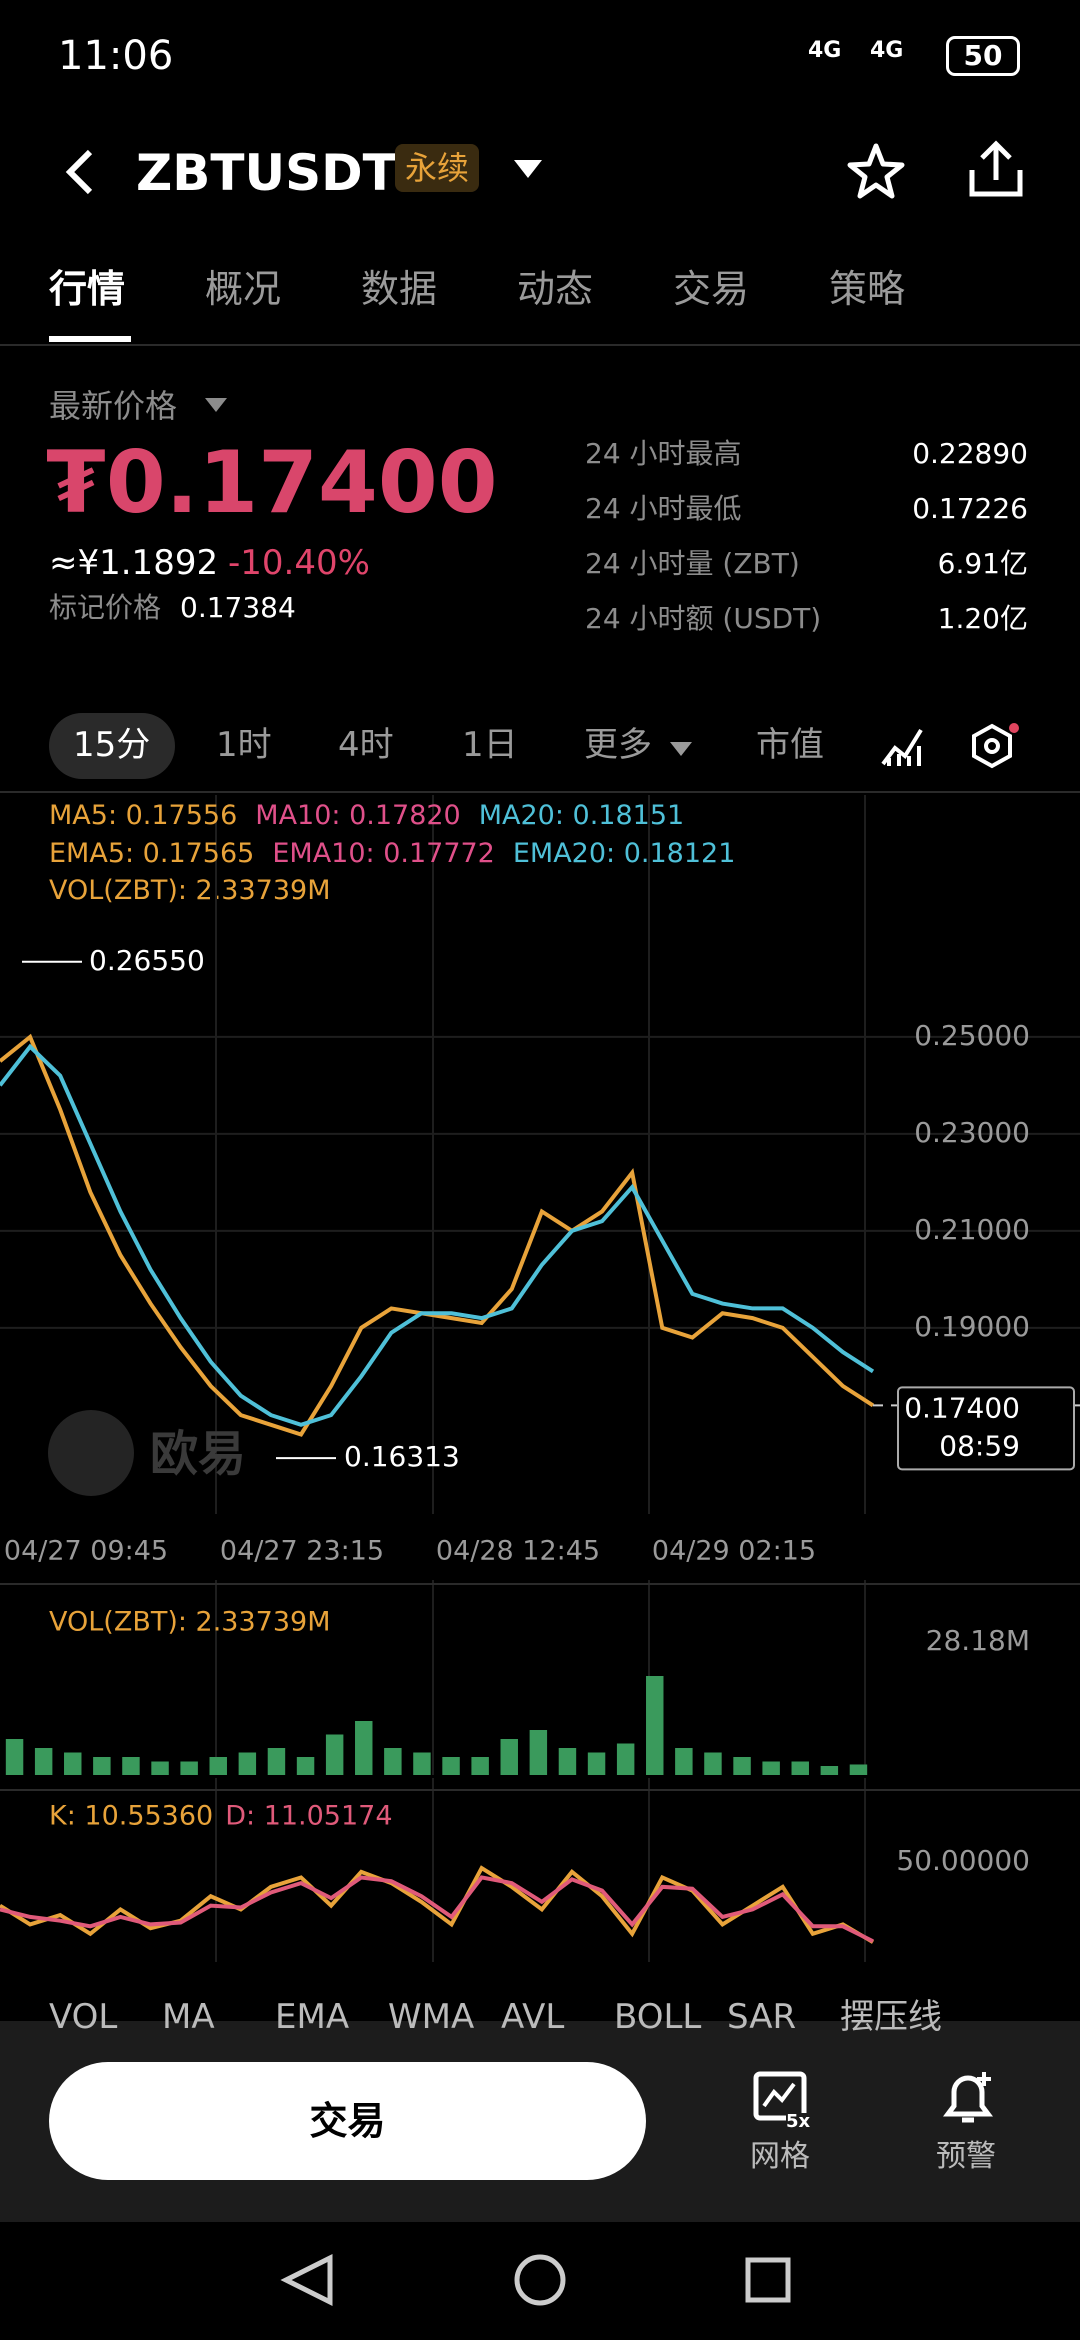 This screenshot has height=2340, width=1080. Describe the element at coordinates (618, 745) in the screenshot. I see `interval: 更多` at that location.